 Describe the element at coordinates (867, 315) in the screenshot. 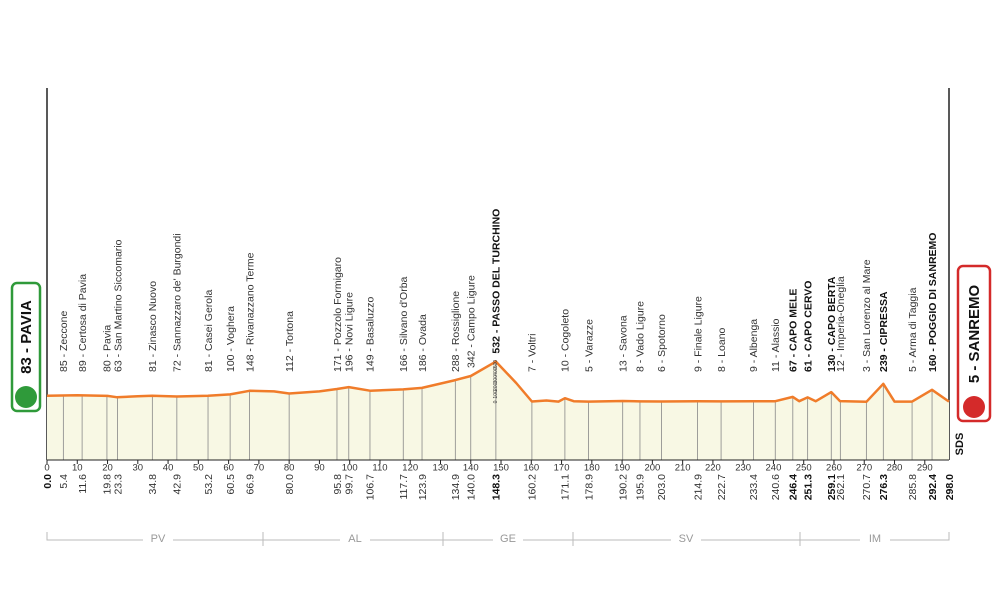

I see `waypoint-name: 3 - San Lorenzo al Mare` at that location.